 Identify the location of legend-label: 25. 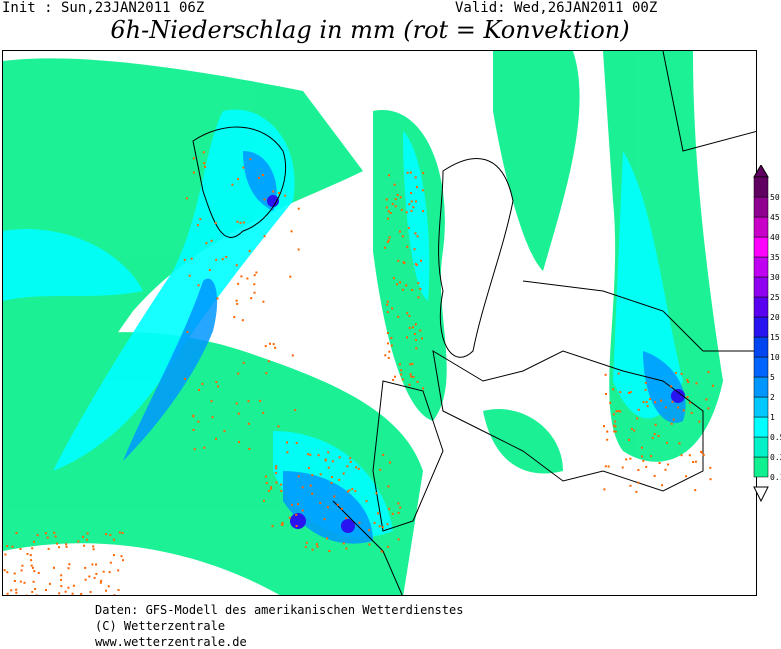
(775, 297).